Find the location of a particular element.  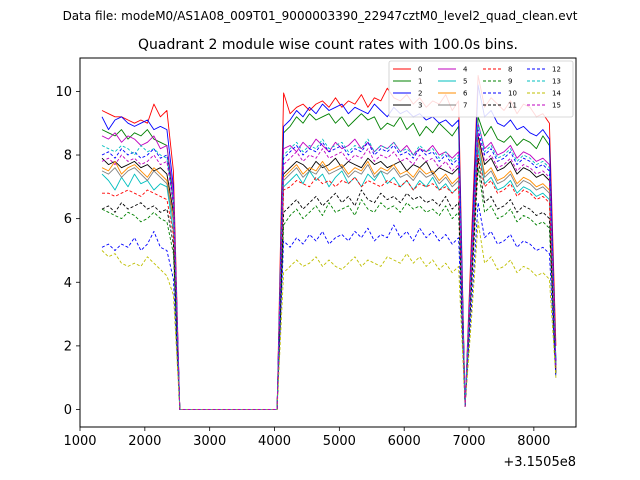

legend-box is located at coordinates (481, 89).